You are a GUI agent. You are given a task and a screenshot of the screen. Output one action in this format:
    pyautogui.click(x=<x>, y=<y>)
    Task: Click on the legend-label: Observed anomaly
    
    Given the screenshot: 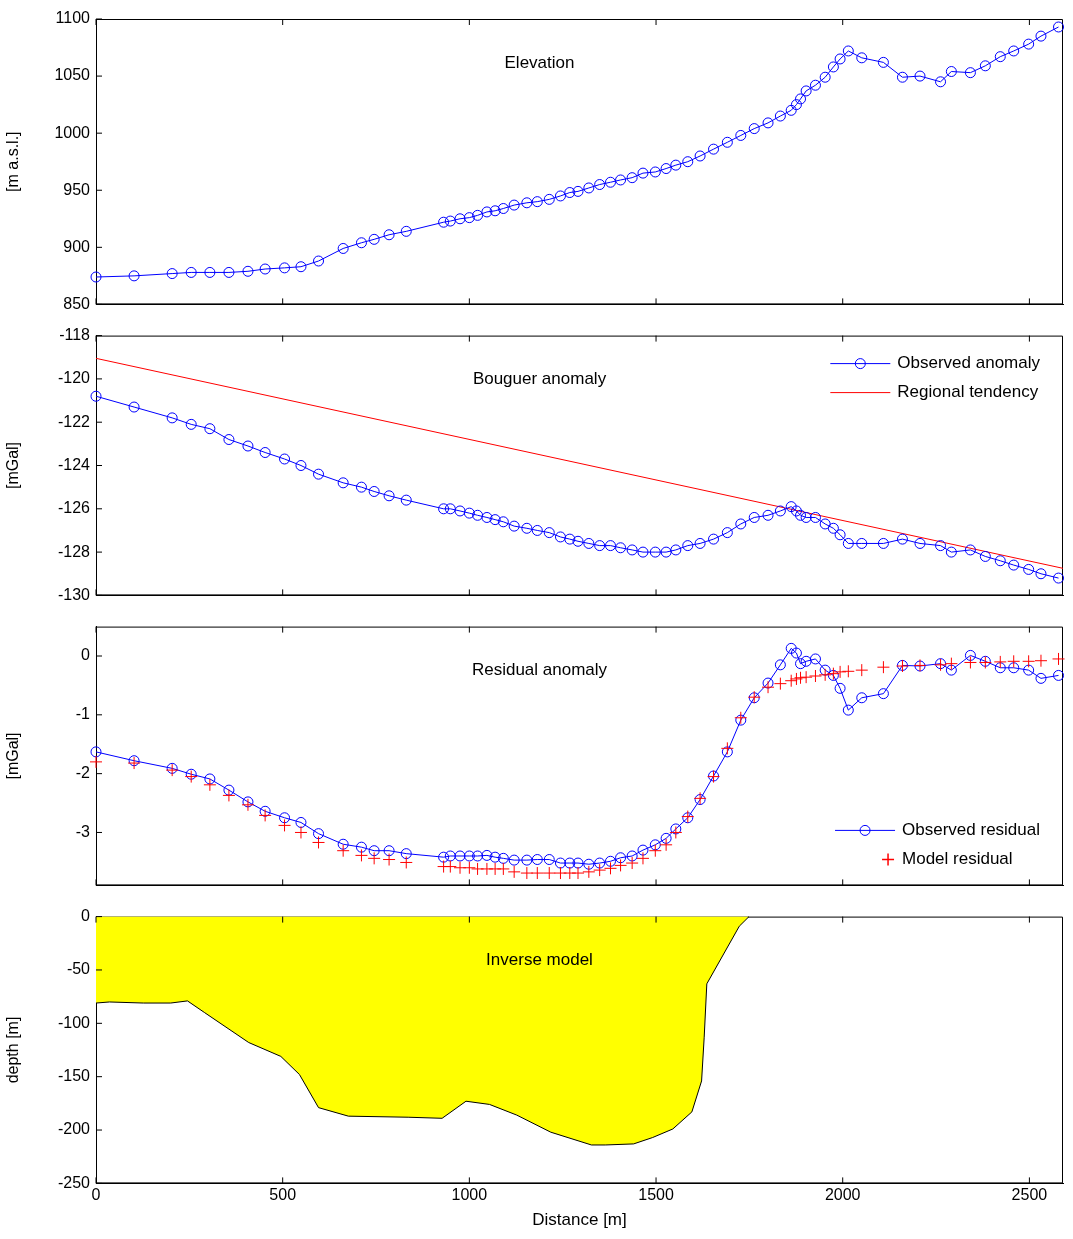 What is the action you would take?
    pyautogui.click(x=969, y=363)
    